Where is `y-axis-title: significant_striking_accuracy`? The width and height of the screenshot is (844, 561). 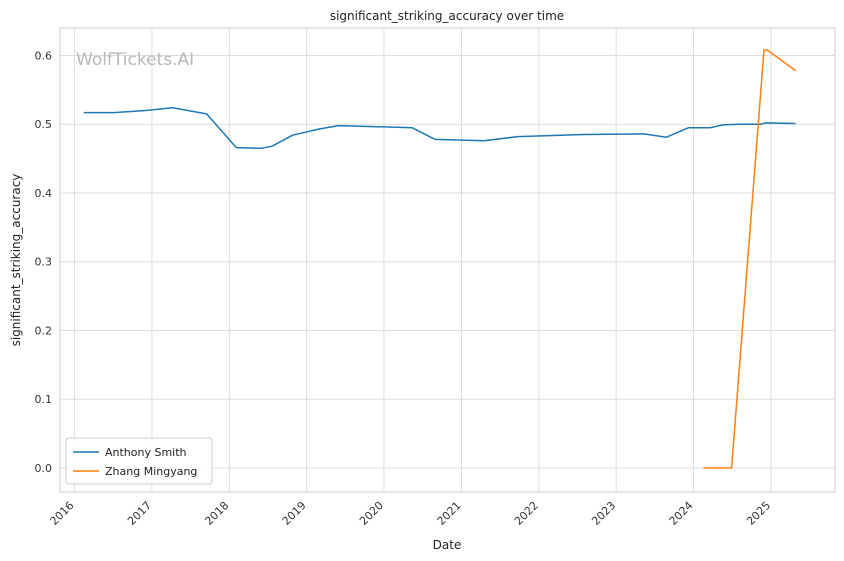 y-axis-title: significant_striking_accuracy is located at coordinates (16, 260).